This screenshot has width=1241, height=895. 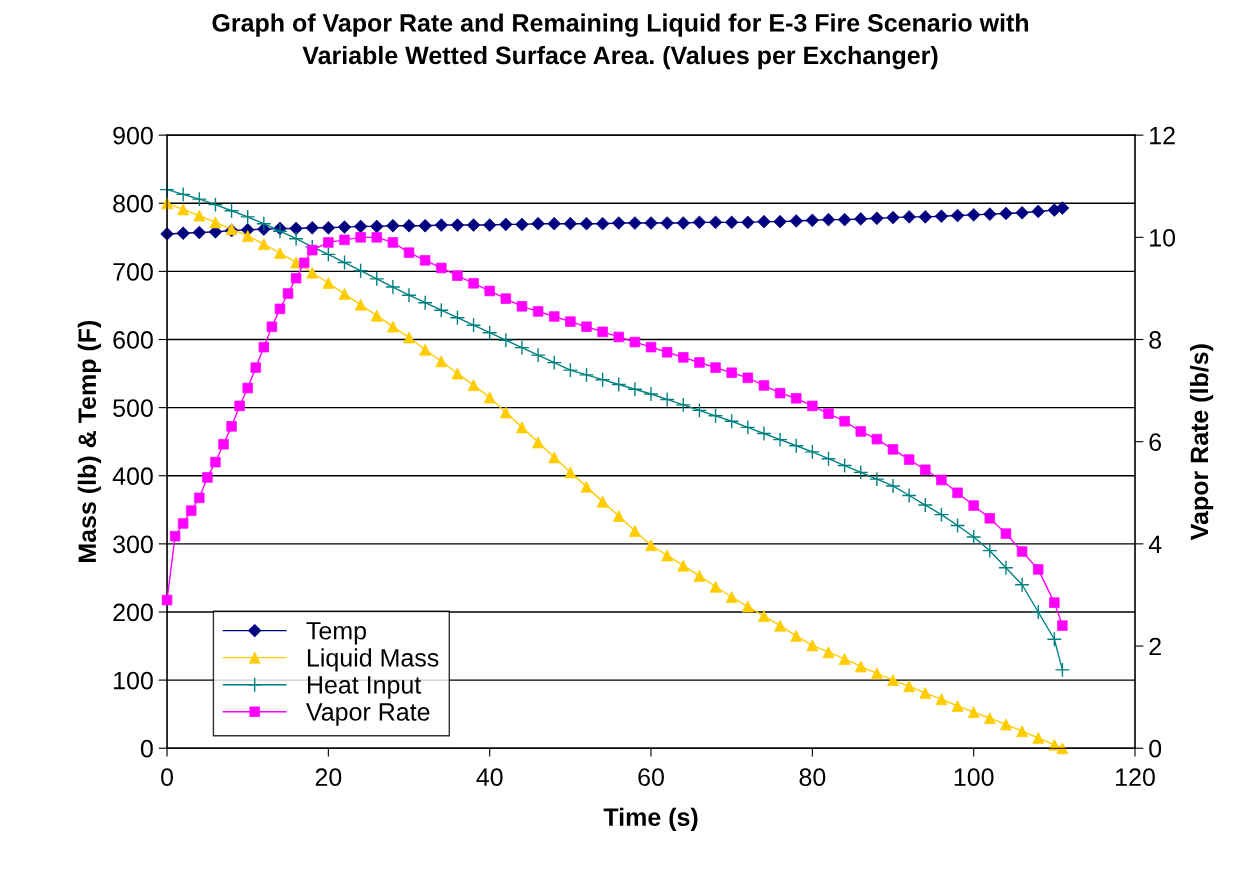 What do you see at coordinates (368, 714) in the screenshot?
I see `legend-label: Vapor Rate` at bounding box center [368, 714].